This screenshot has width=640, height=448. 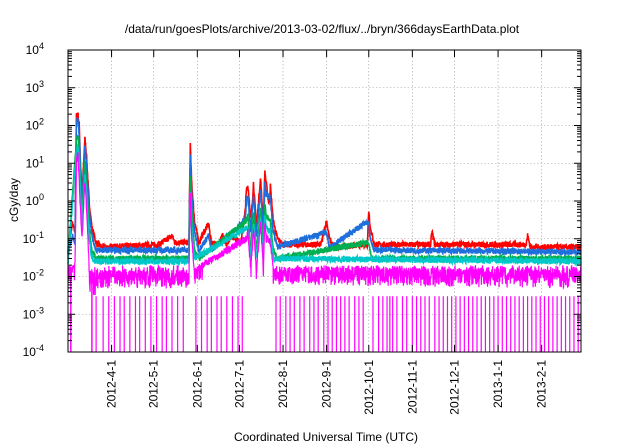 I want to click on y-tick-label: 10², so click(x=35, y=125).